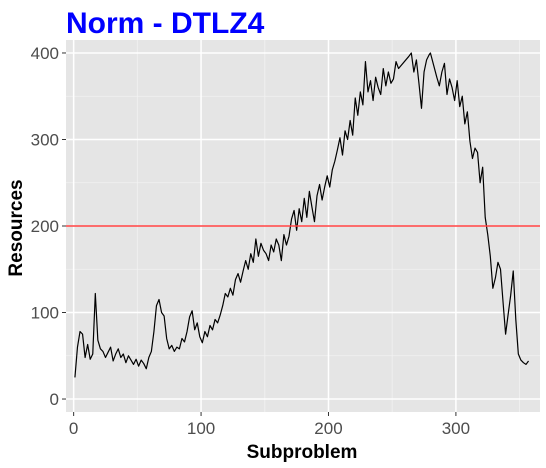 The width and height of the screenshot is (546, 468). I want to click on x-tick-label: 300, so click(456, 428).